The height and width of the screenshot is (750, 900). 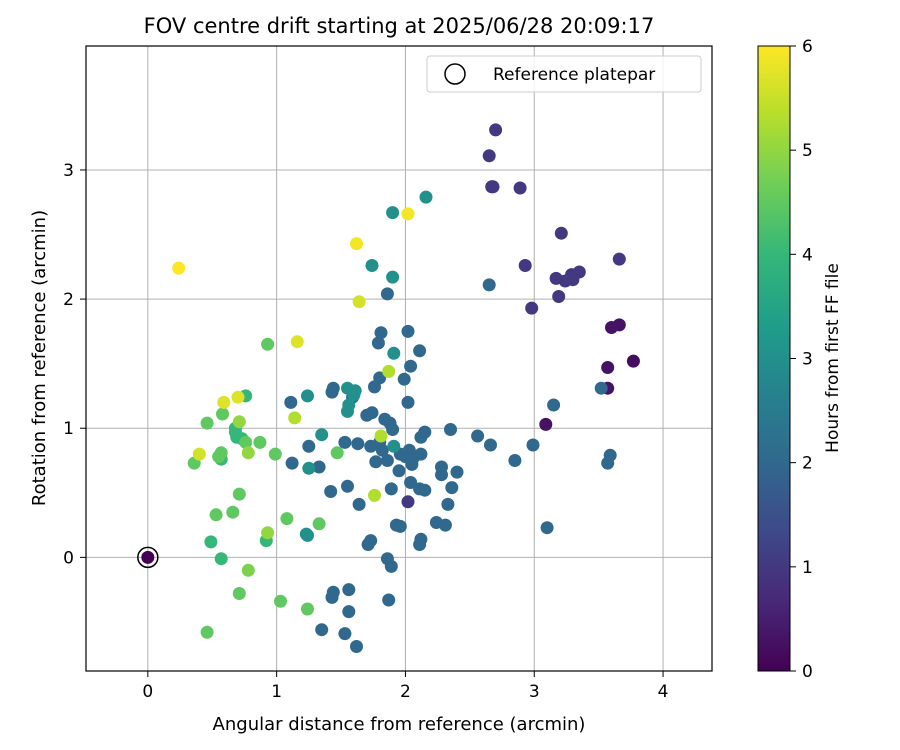 I want to click on legend-marker, so click(x=455, y=74).